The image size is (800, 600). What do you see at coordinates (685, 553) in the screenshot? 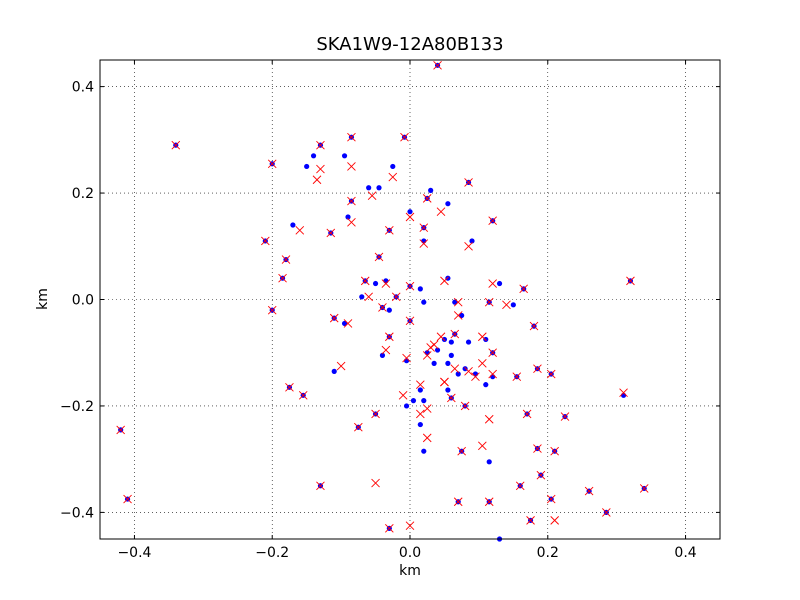
I see `x-tick-label: 0.4` at bounding box center [685, 553].